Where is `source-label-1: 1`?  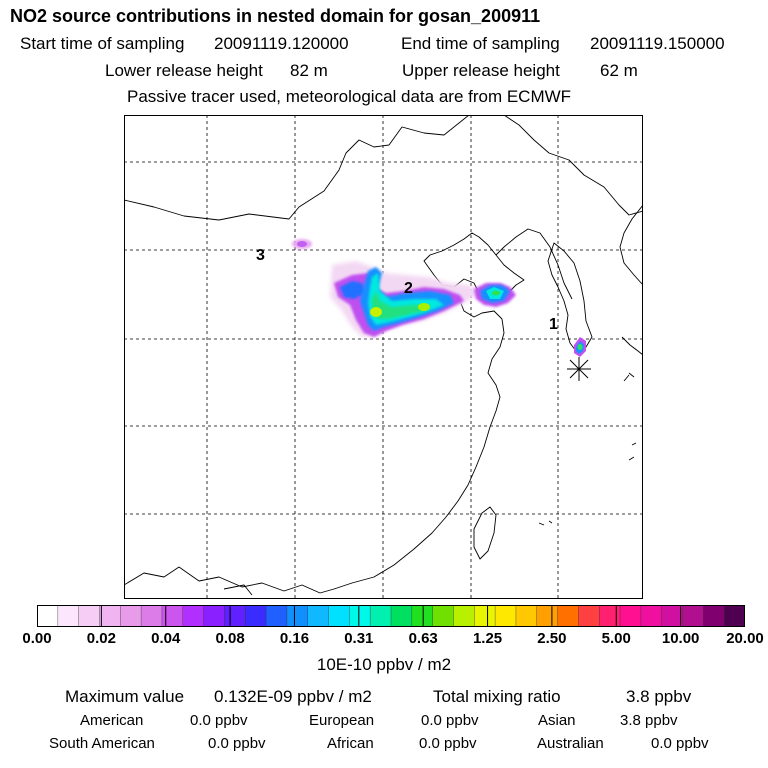
source-label-1: 1 is located at coordinates (553, 324).